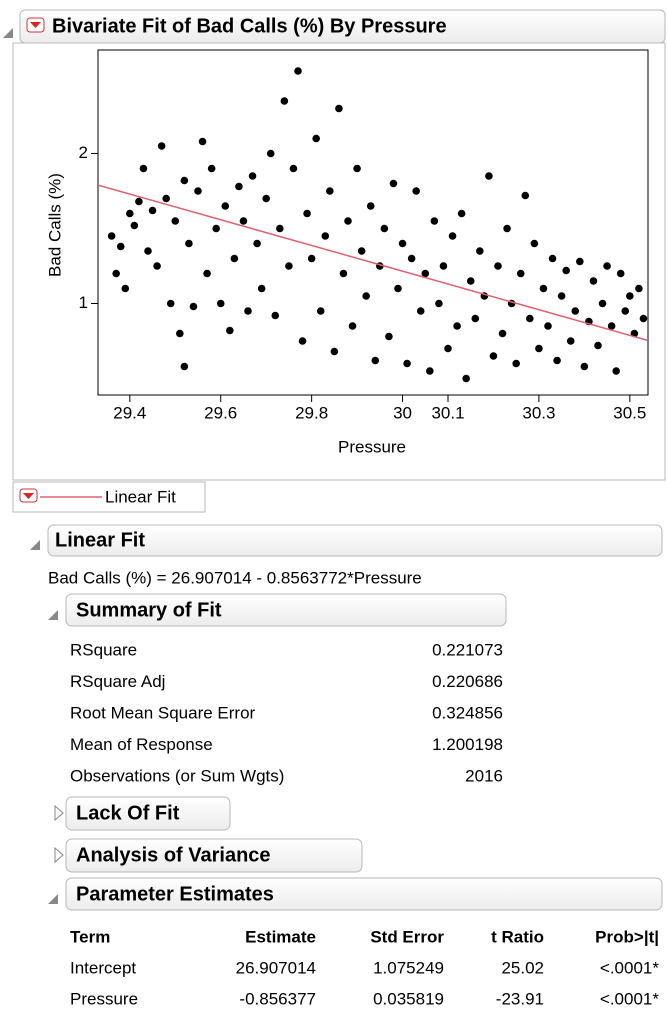  What do you see at coordinates (408, 967) in the screenshot?
I see `cell: 1.075249` at bounding box center [408, 967].